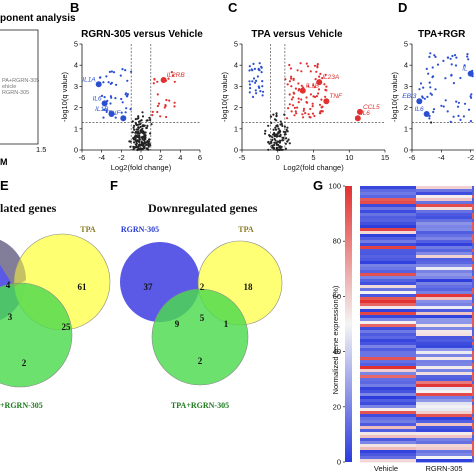 The width and height of the screenshot is (474, 474). What do you see at coordinates (337, 351) in the screenshot?
I see `heatmap-tick-label: 40` at bounding box center [337, 351].